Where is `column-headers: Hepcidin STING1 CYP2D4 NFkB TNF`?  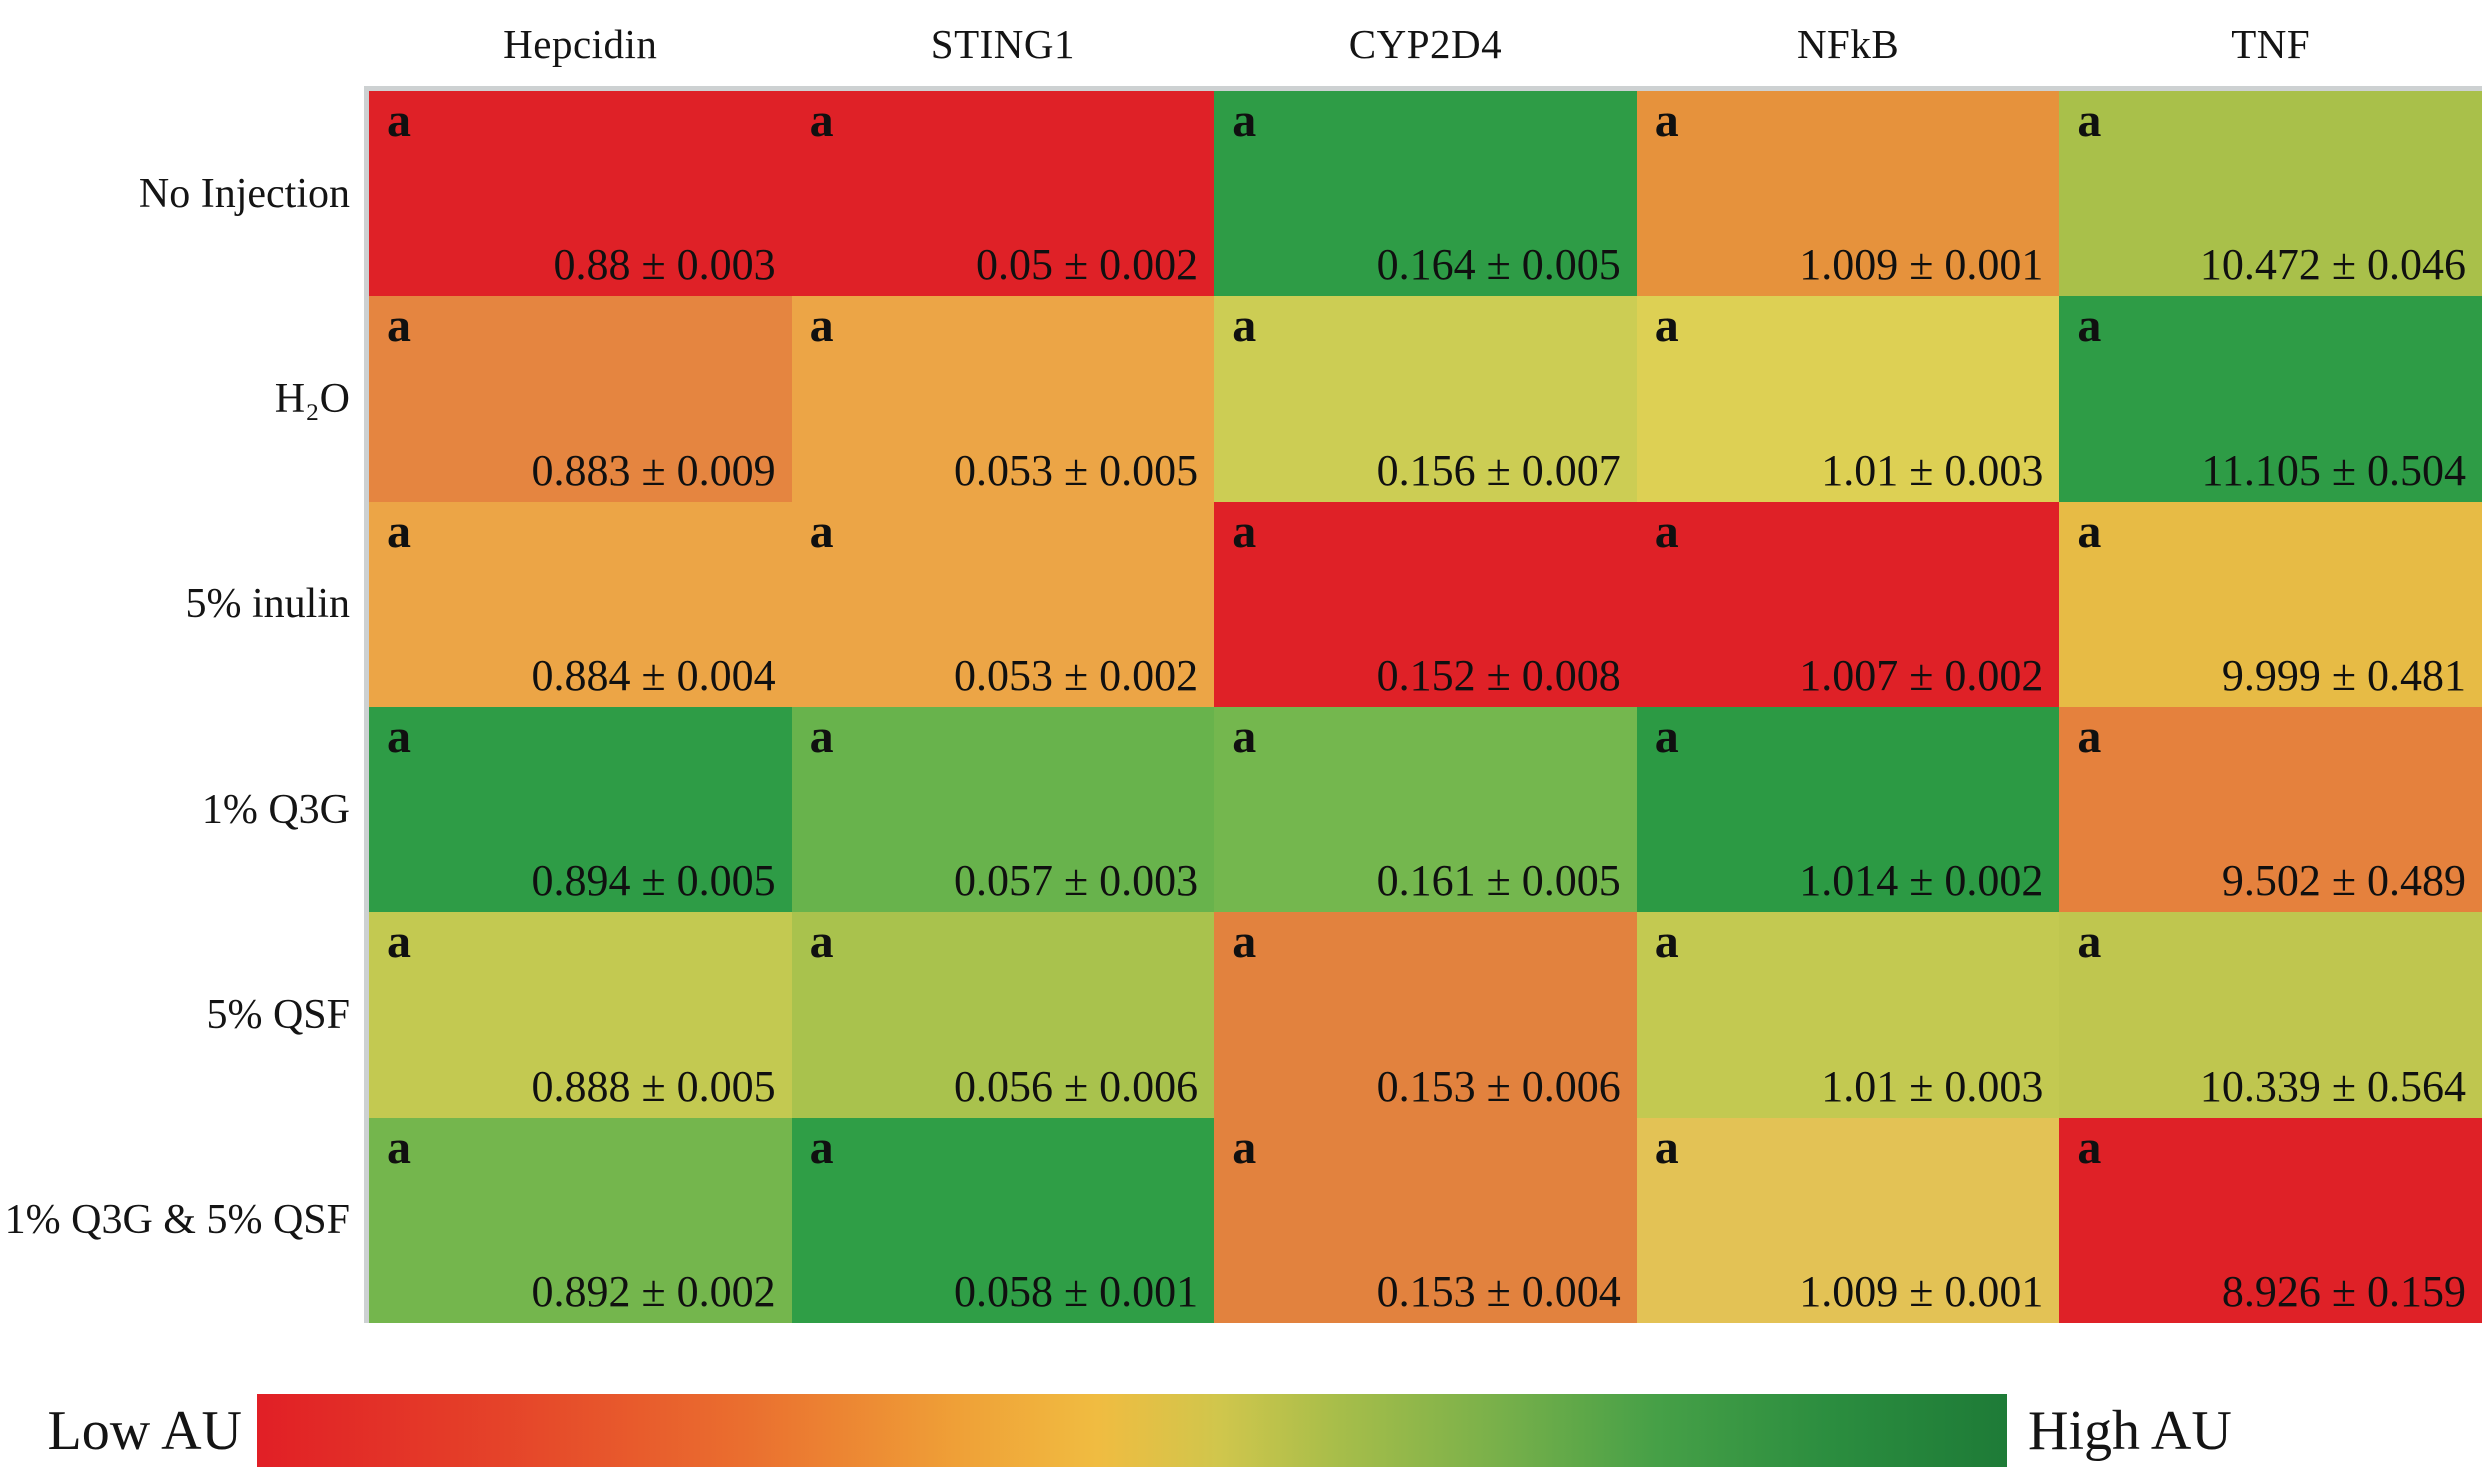
column-headers: Hepcidin STING1 CYP2D4 NFkB TNF is located at coordinates (1425, 44).